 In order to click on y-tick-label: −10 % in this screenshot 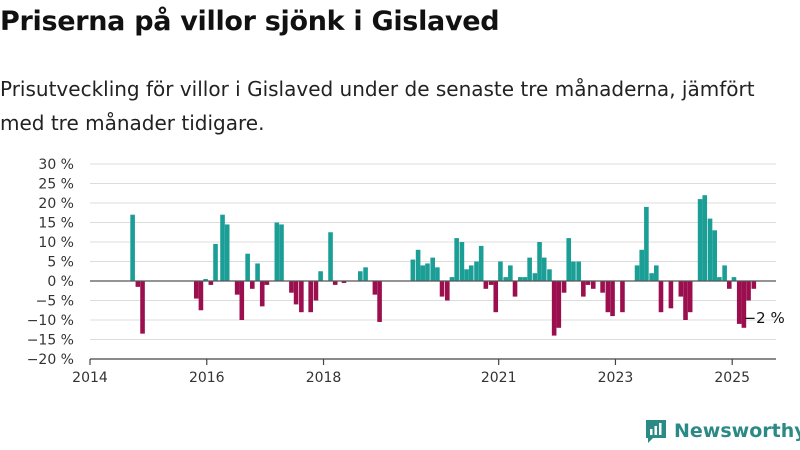, I will do `click(50, 321)`.